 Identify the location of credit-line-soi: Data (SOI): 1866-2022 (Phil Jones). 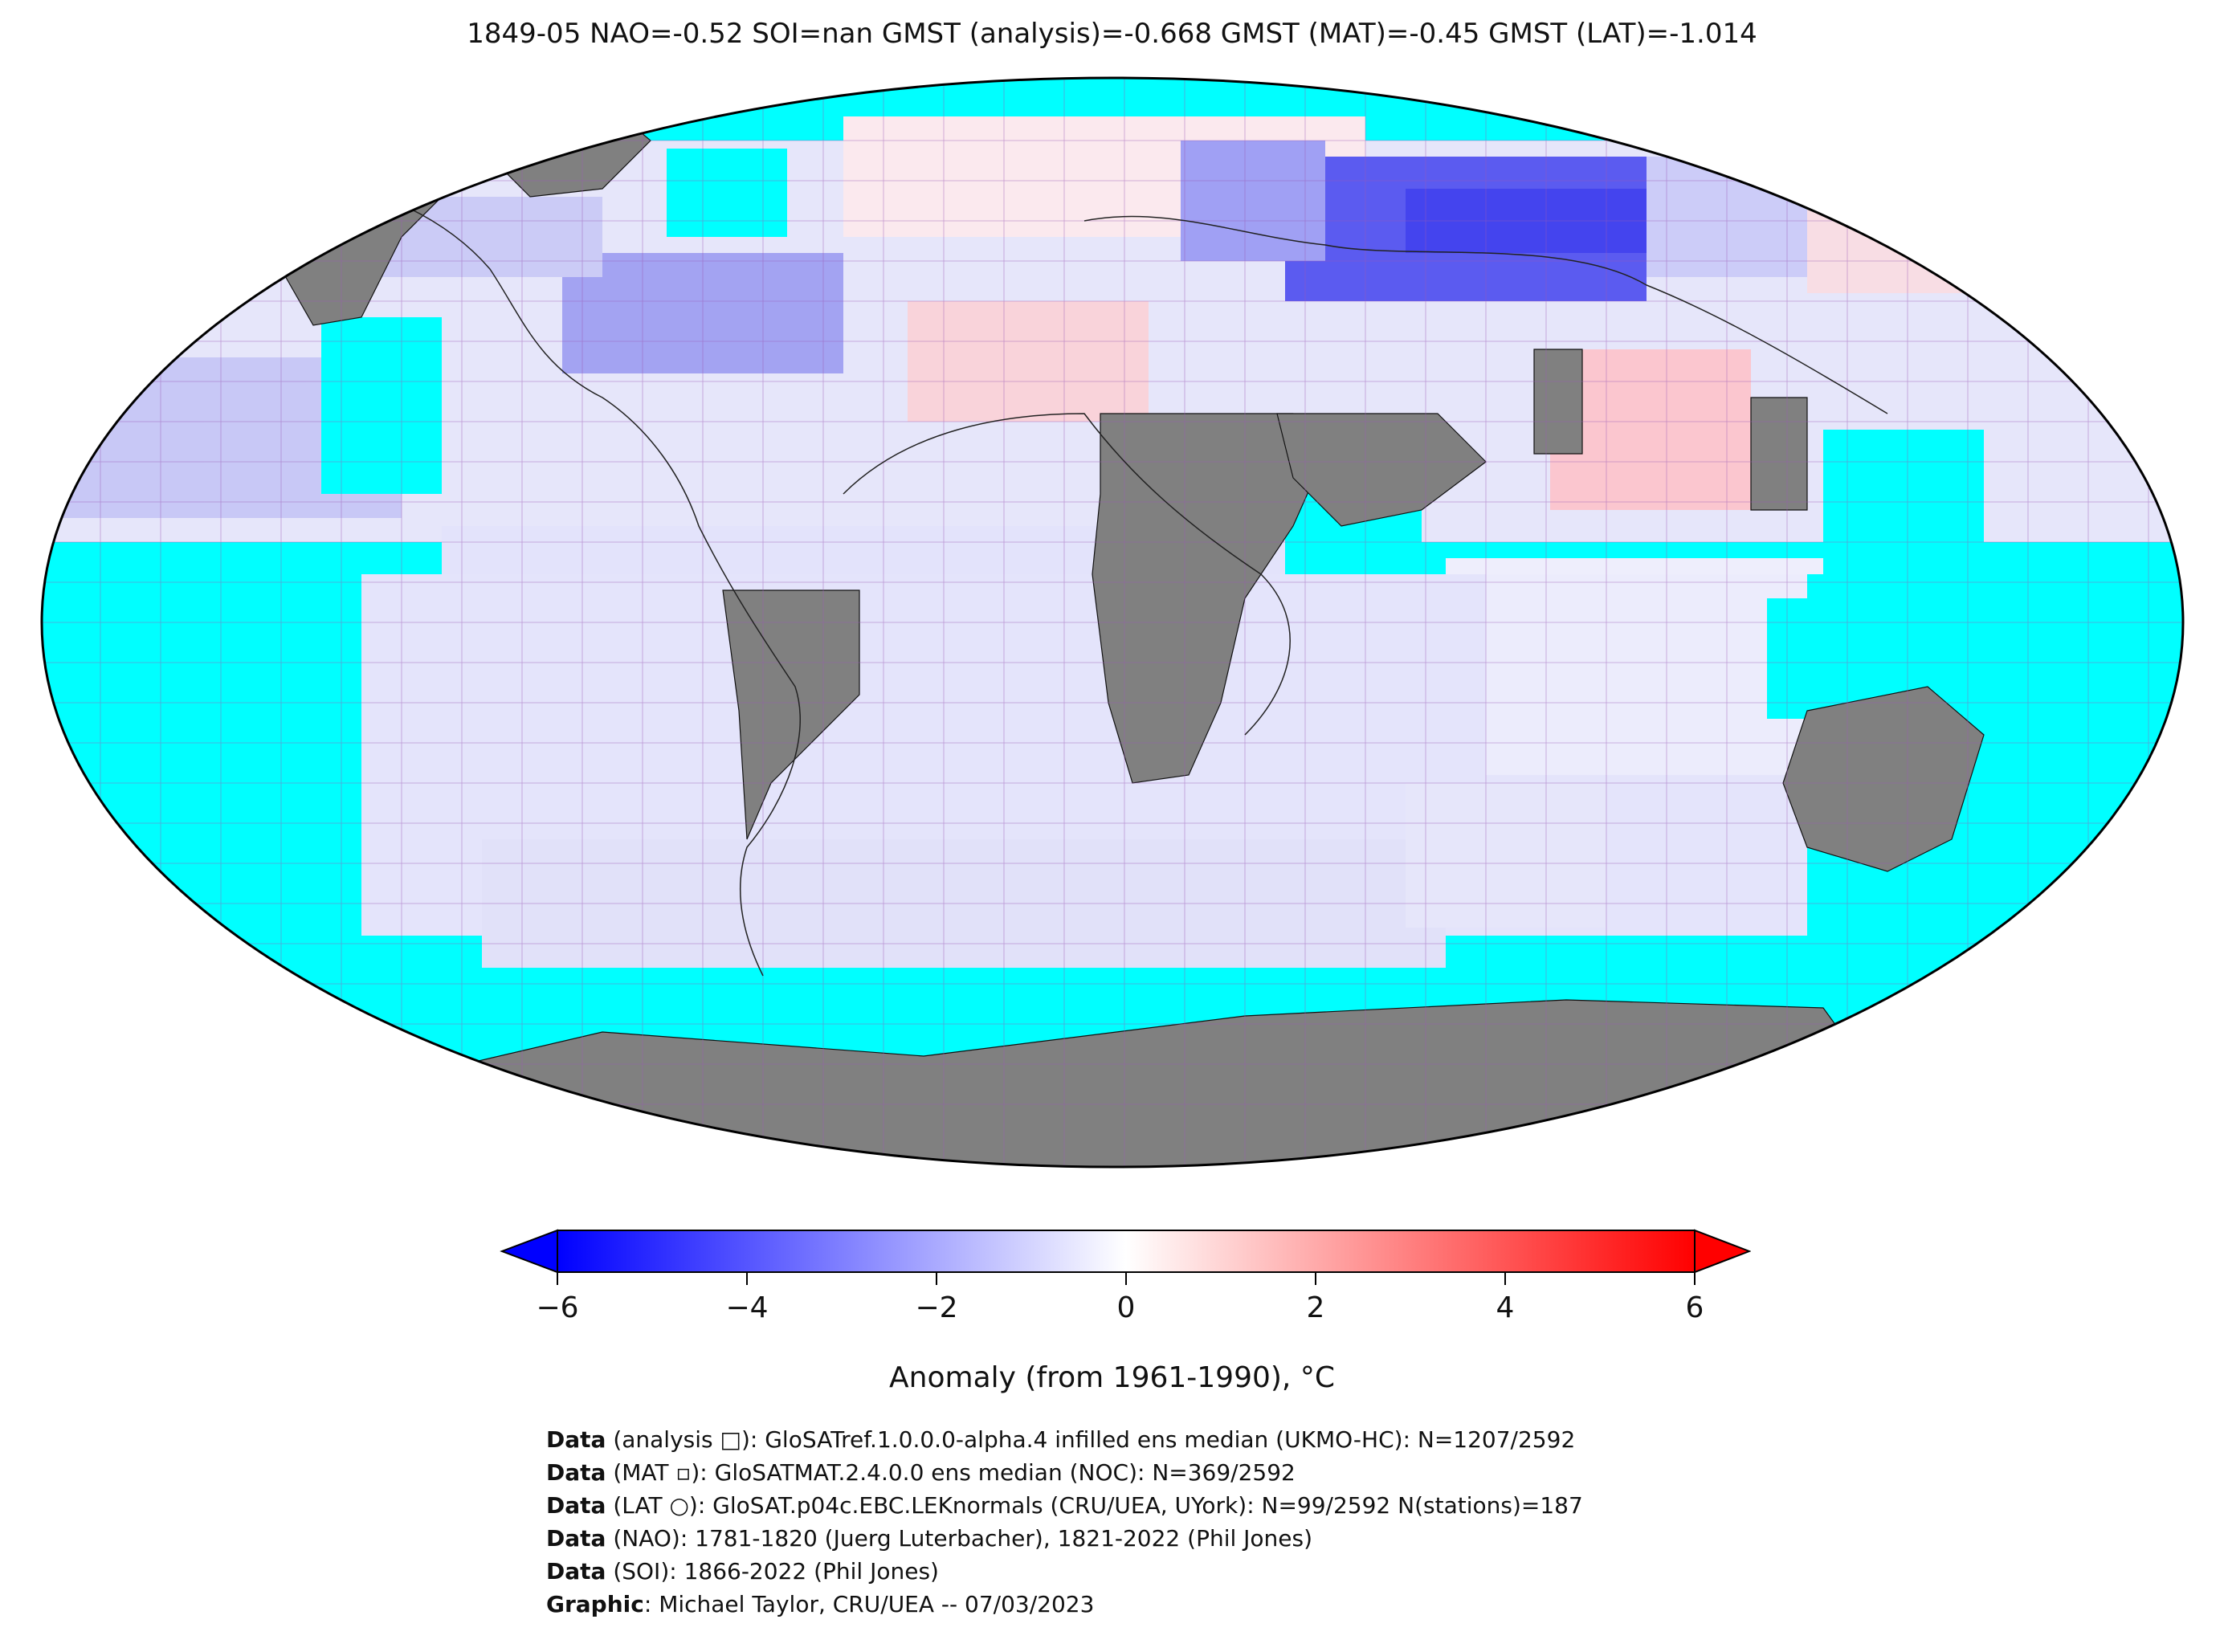
(742, 1571).